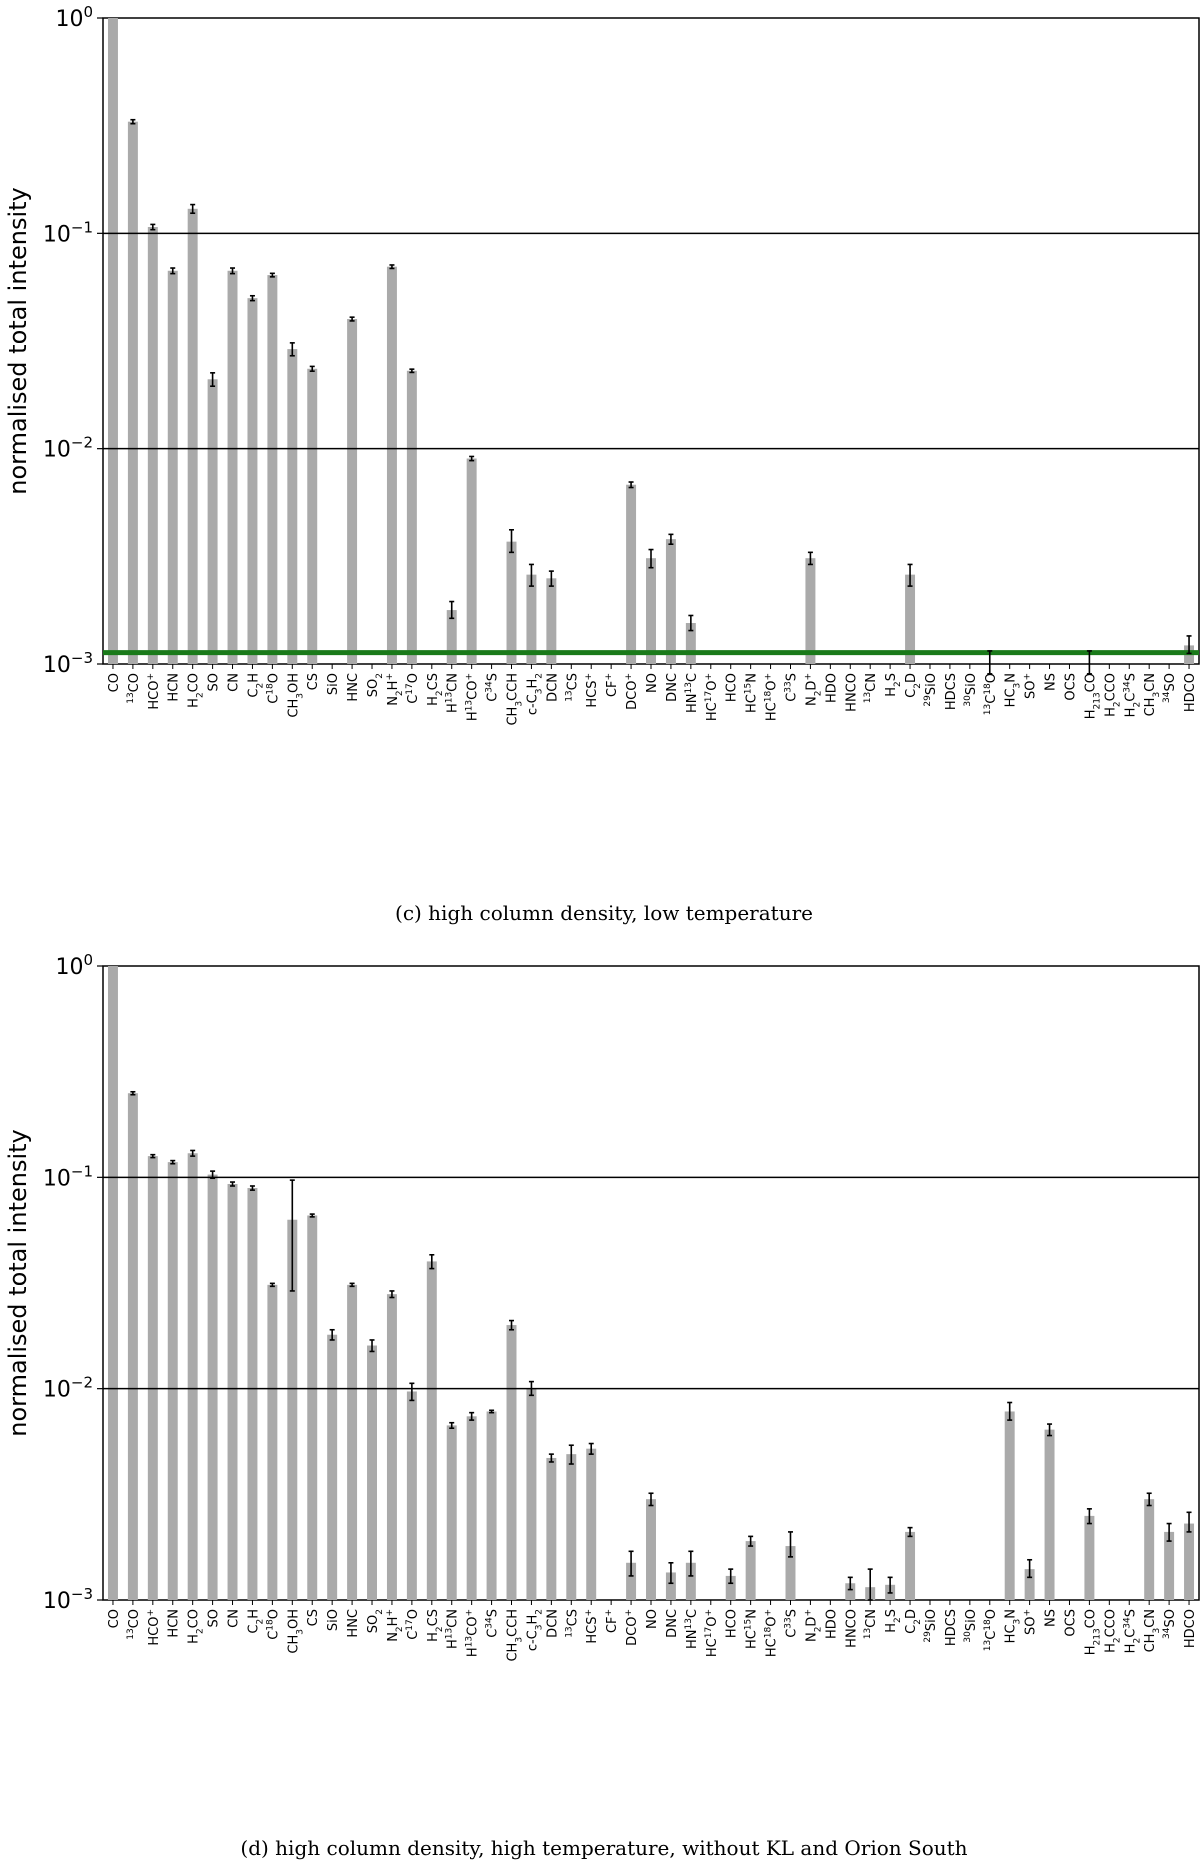 This screenshot has height=1872, width=1200. Describe the element at coordinates (712, 1633) in the screenshot. I see `x-tick-label: HC17O+` at that location.